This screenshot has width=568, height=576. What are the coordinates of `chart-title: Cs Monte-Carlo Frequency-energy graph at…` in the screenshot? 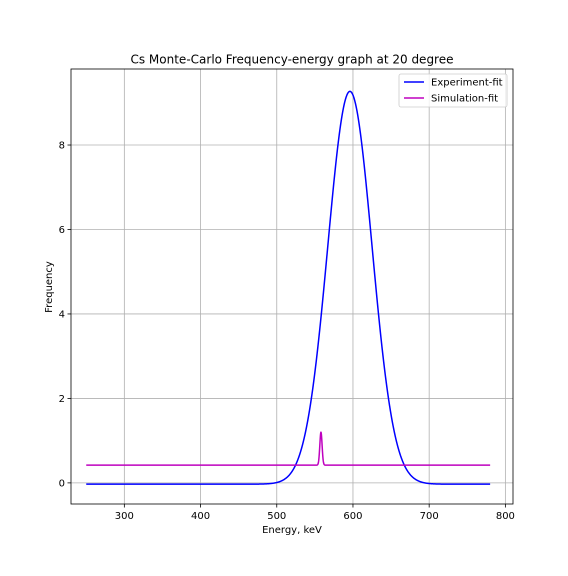 It's located at (291, 60).